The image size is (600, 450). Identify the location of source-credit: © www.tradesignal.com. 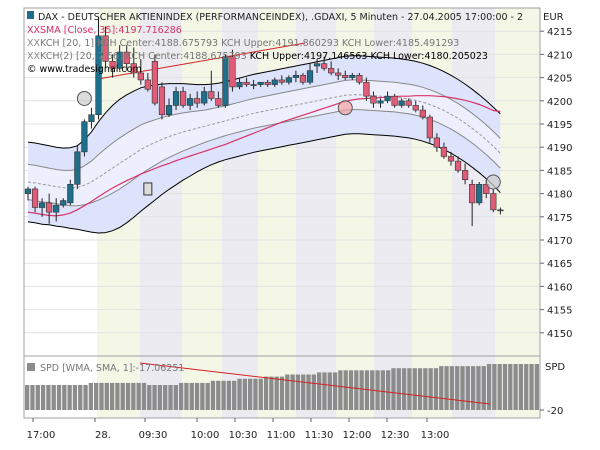
(84, 69).